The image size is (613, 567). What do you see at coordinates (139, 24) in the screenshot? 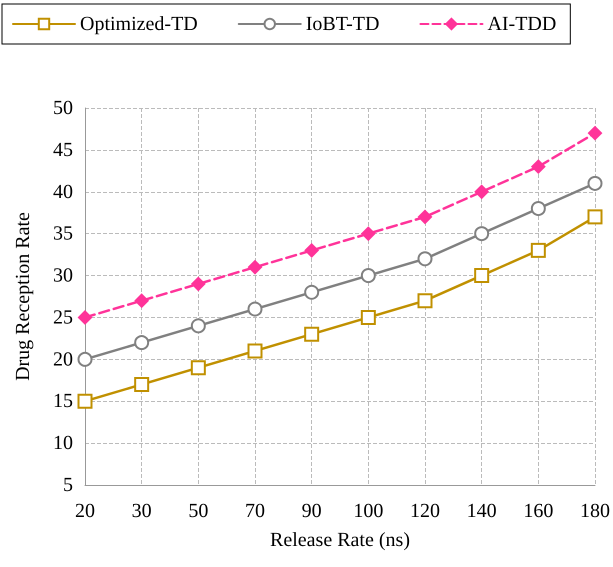
I see `legend-label: Optimized-TD` at bounding box center [139, 24].